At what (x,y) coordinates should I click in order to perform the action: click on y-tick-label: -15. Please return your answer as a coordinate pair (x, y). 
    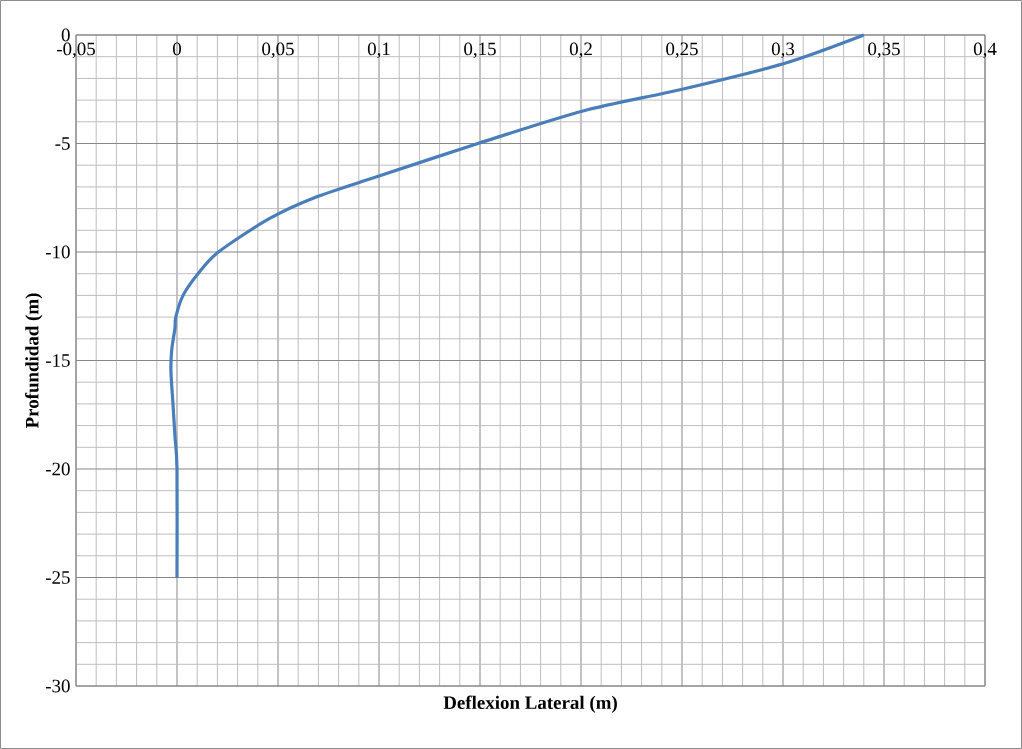
    Looking at the image, I should click on (57, 360).